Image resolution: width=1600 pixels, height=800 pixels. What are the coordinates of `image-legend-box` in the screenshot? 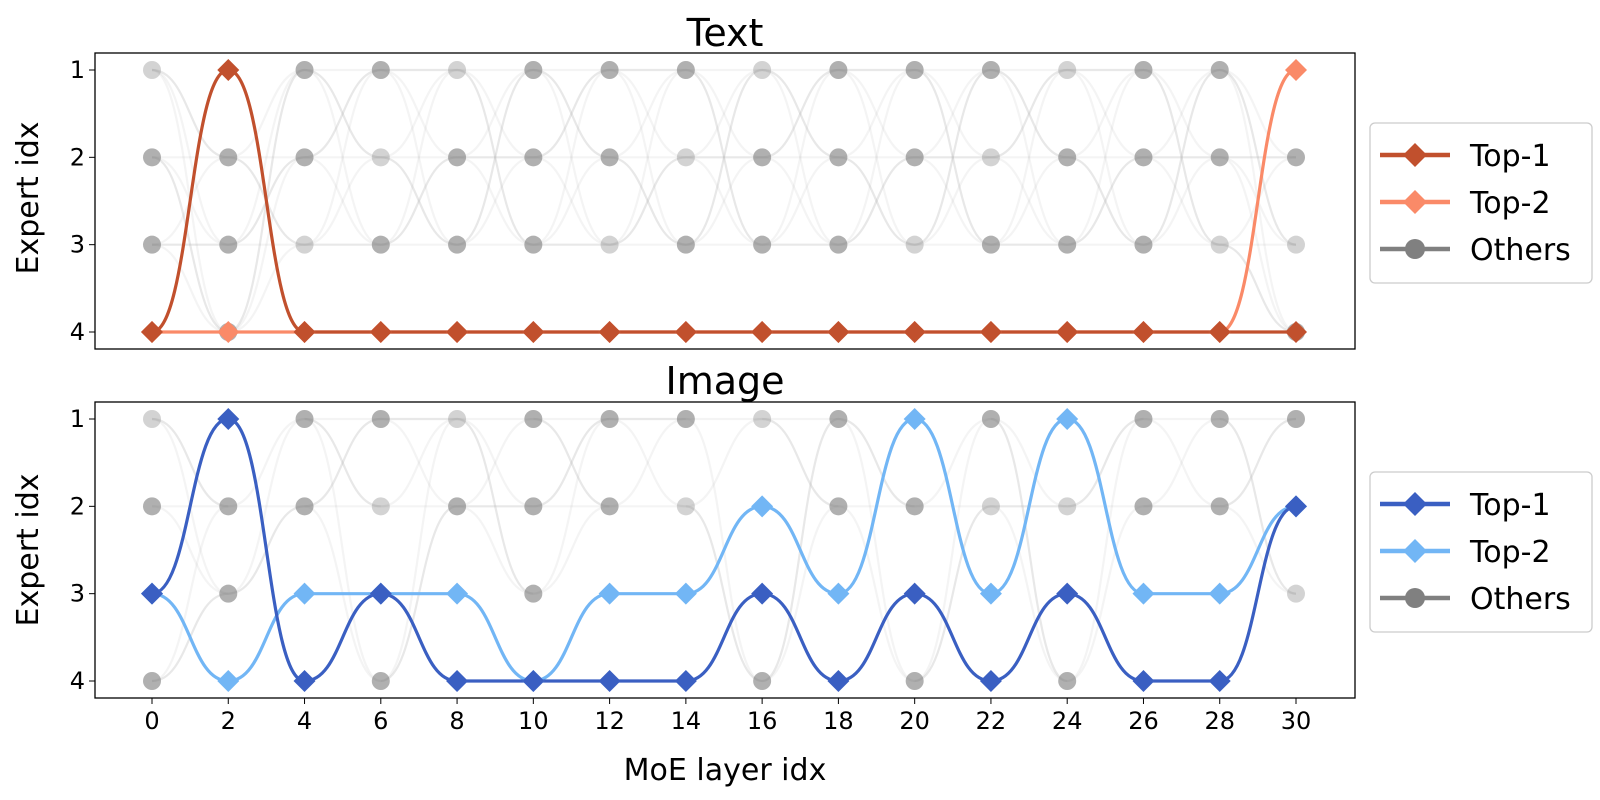 It's located at (1481, 552).